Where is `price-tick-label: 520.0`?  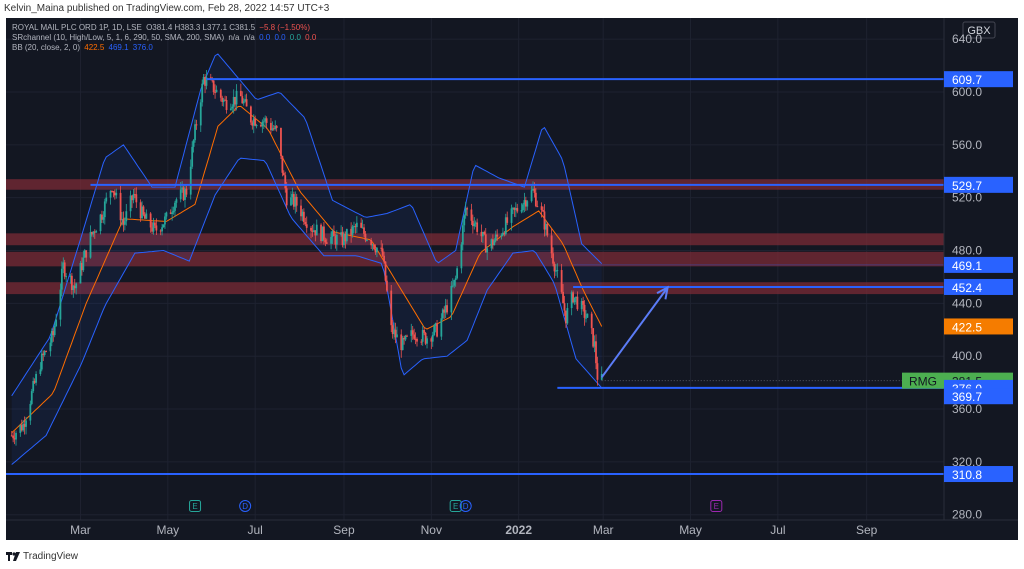
price-tick-label: 520.0 is located at coordinates (967, 198).